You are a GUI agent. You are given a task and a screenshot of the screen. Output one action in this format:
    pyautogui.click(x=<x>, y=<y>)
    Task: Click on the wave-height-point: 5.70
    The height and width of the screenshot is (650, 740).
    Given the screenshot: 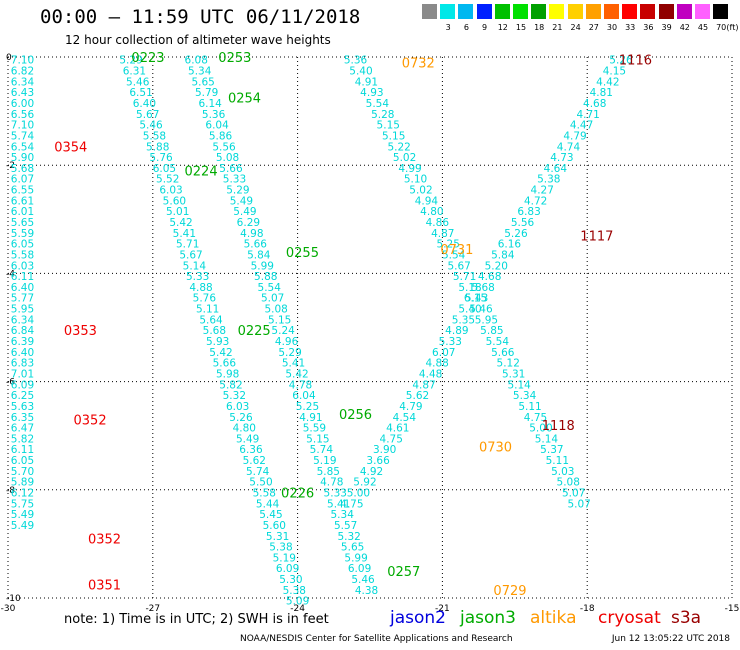 What is the action you would take?
    pyautogui.click(x=22, y=472)
    